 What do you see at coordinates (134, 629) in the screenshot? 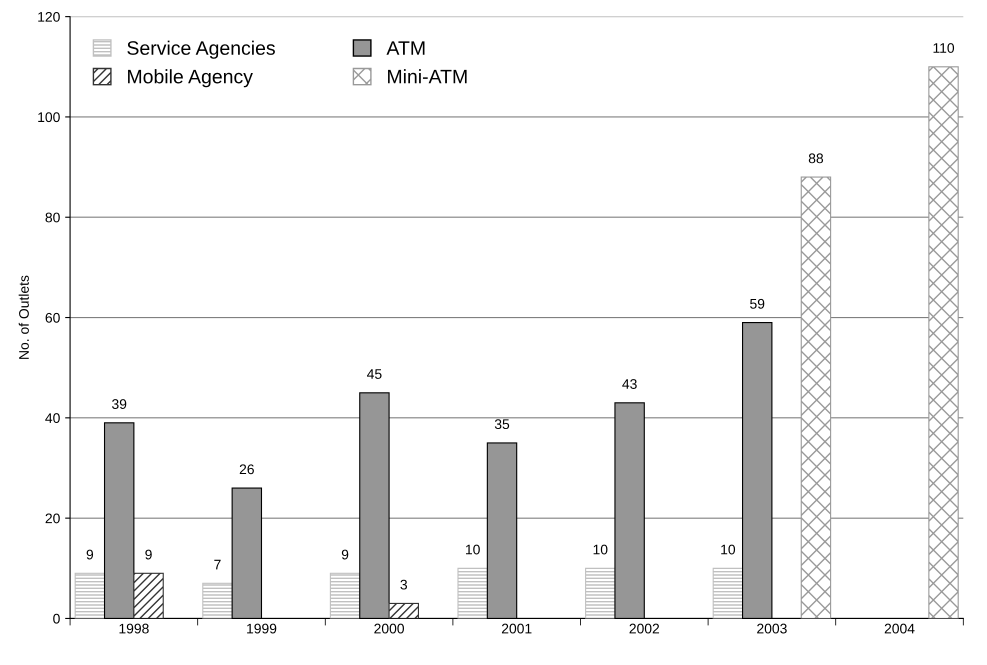
I see `x-tick-label: 1998` at bounding box center [134, 629].